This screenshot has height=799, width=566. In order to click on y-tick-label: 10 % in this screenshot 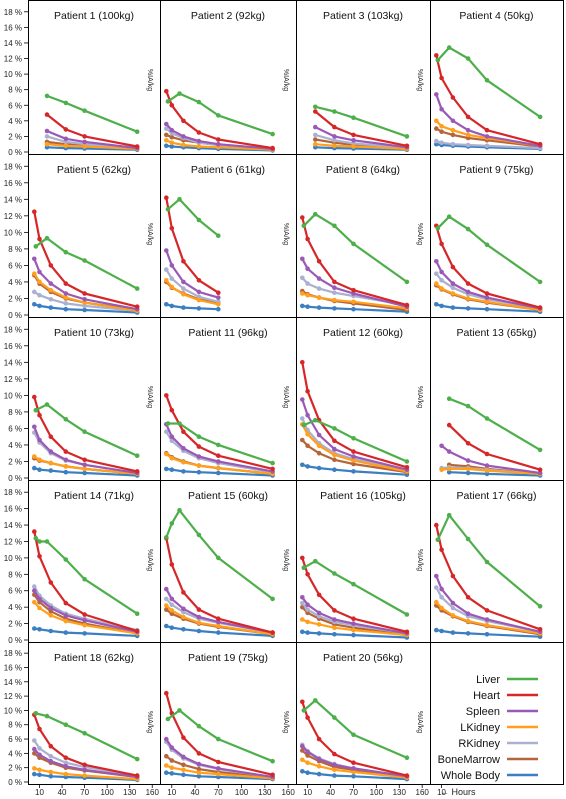, I will do `click(13, 74)`.